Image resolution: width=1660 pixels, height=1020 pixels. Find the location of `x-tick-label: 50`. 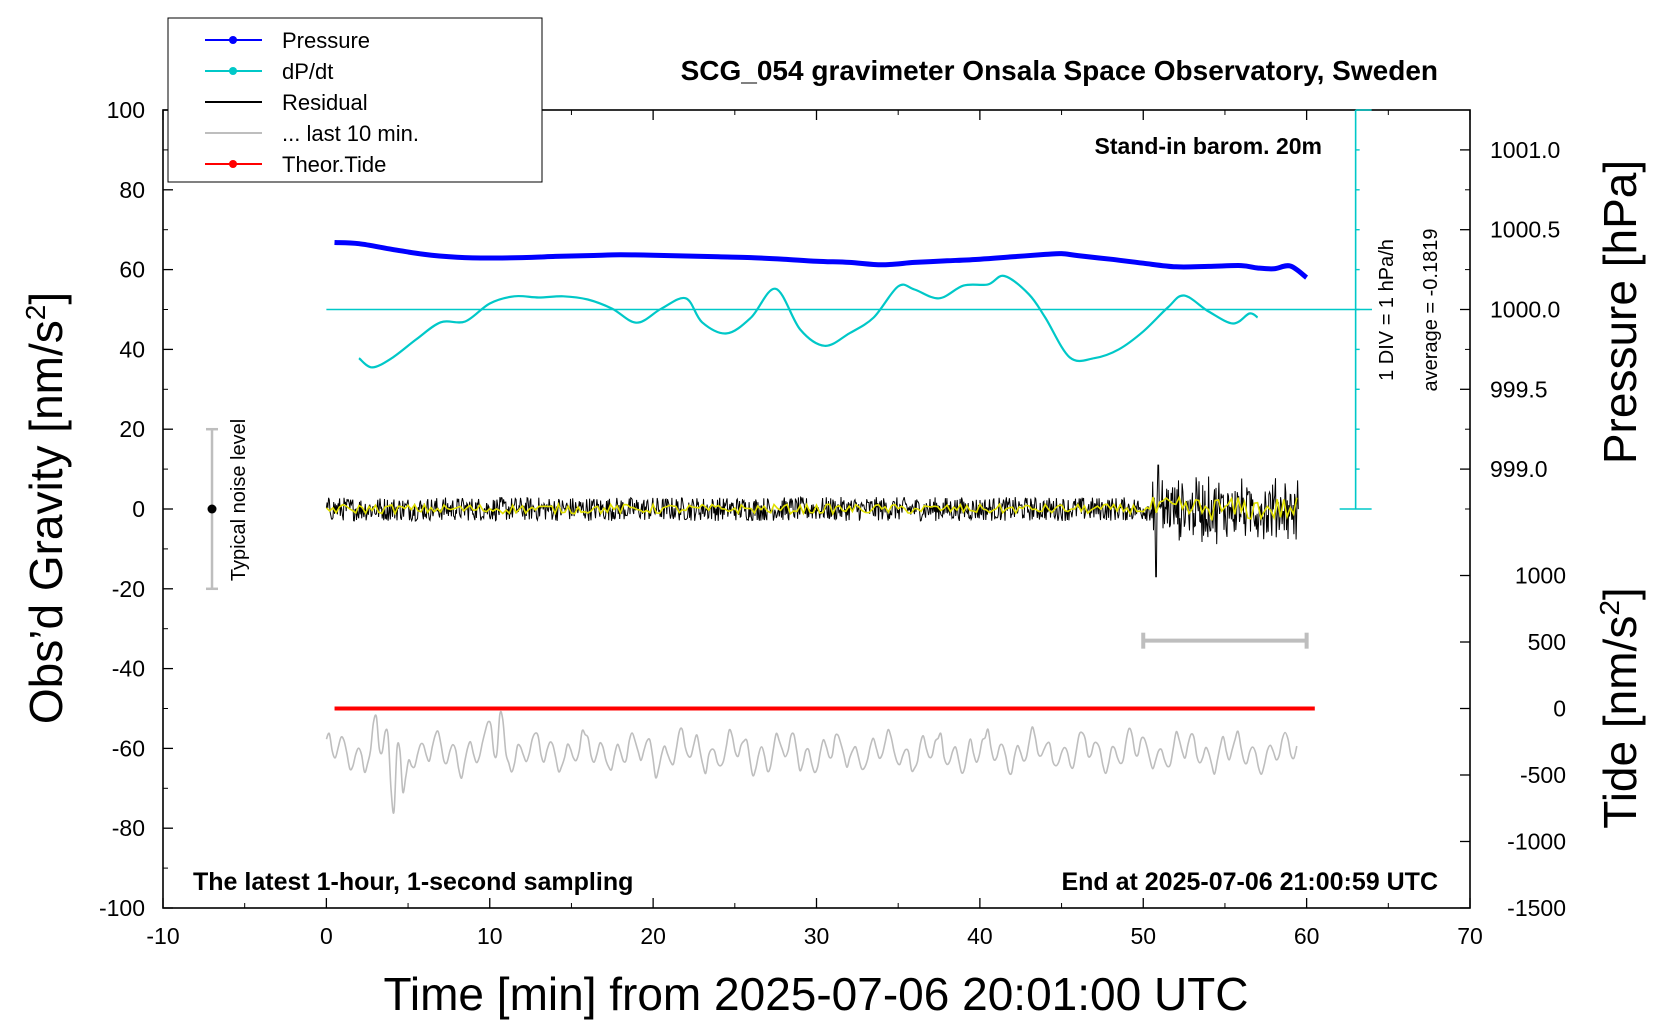

x-tick-label: 50 is located at coordinates (1143, 936).